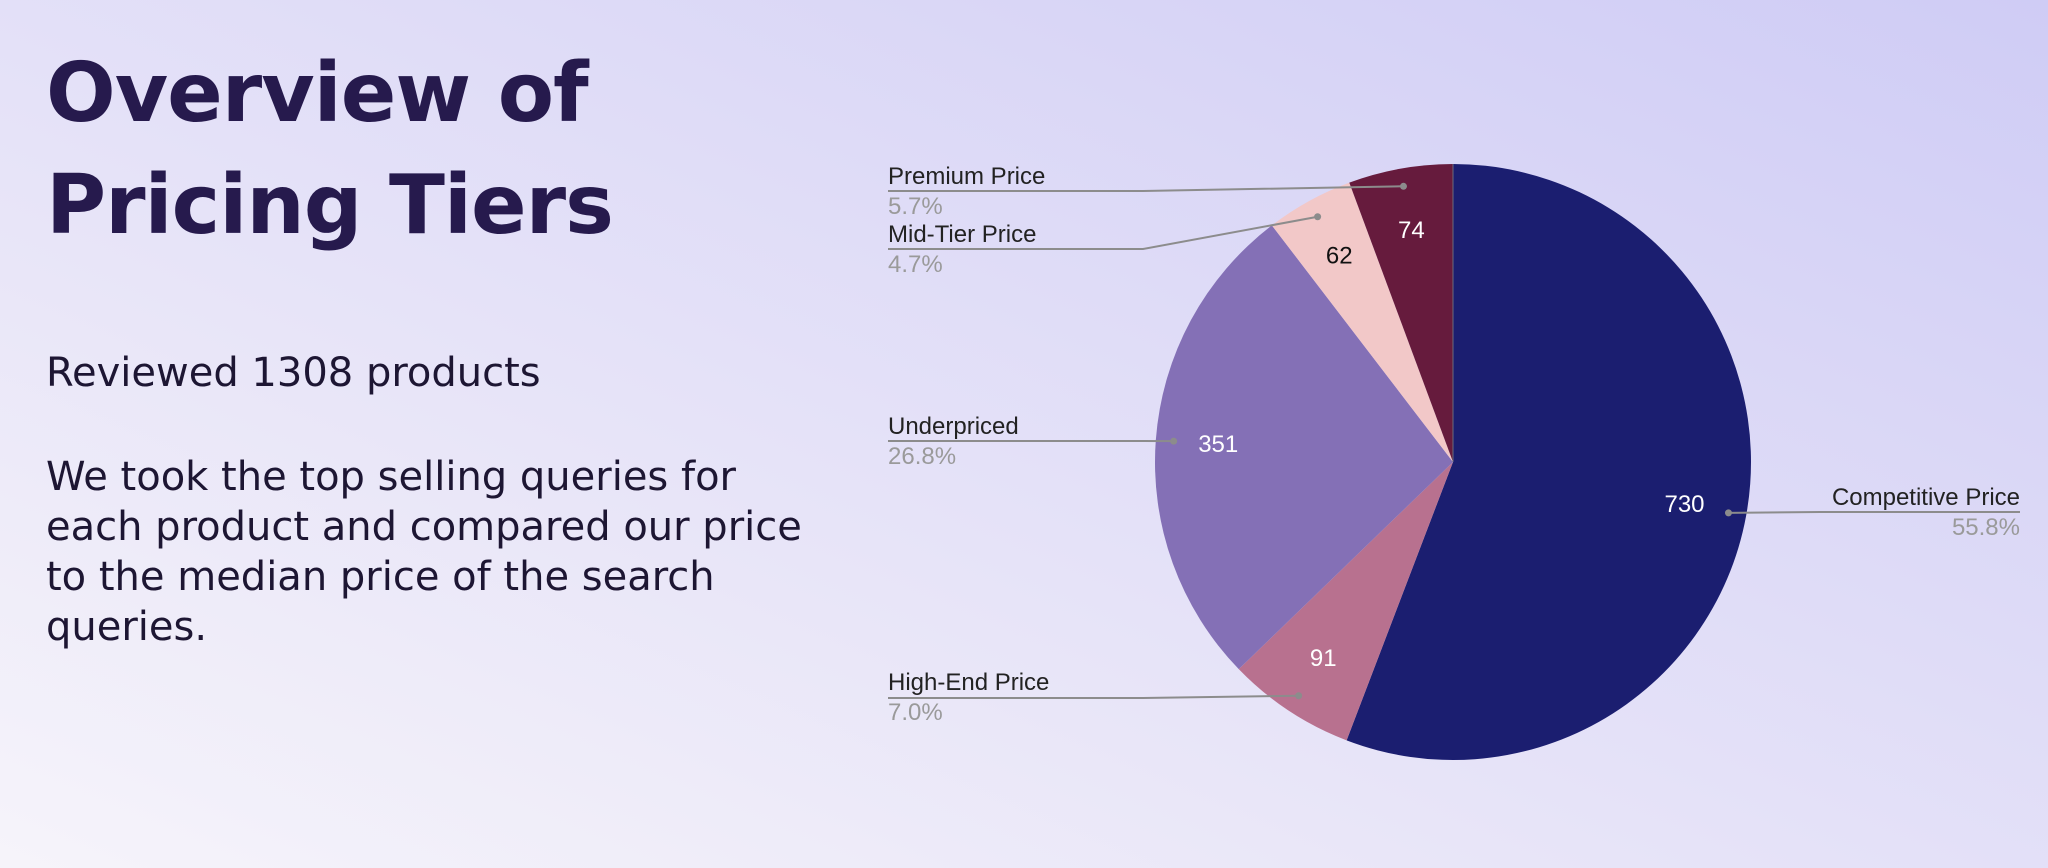 The image size is (2048, 868). What do you see at coordinates (1728, 513) in the screenshot?
I see `leader-dot-competitive-price` at bounding box center [1728, 513].